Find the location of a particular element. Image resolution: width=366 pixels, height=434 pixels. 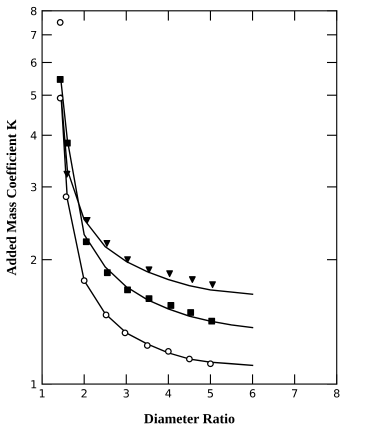

x-tick-label: 3 is located at coordinates (126, 393).